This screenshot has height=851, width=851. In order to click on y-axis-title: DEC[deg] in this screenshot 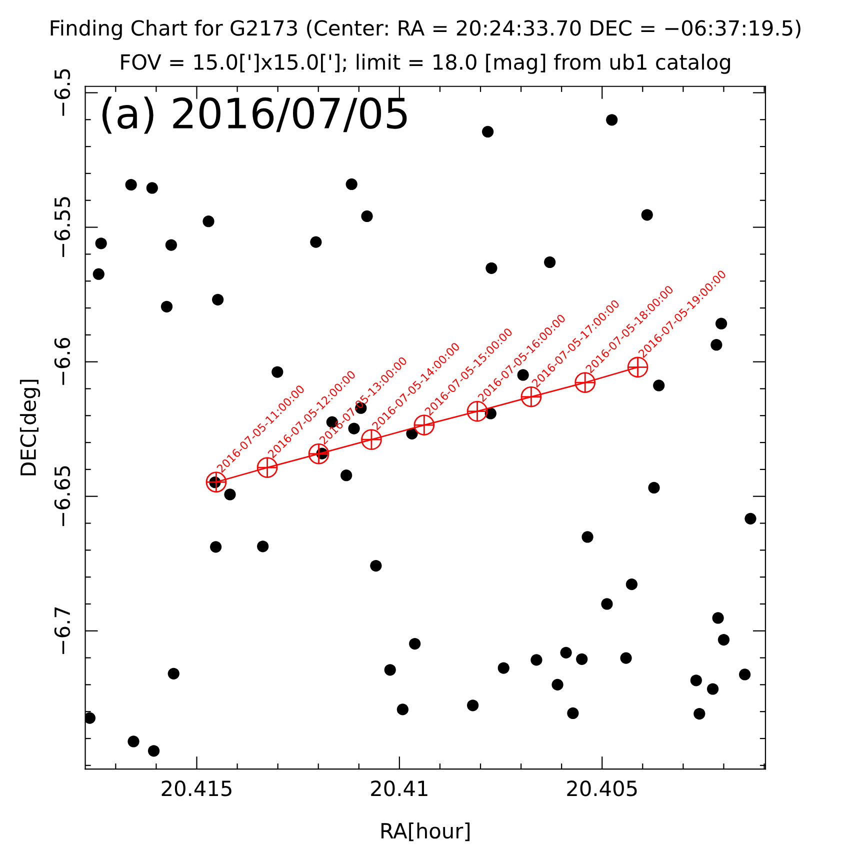, I will do `click(30, 428)`.